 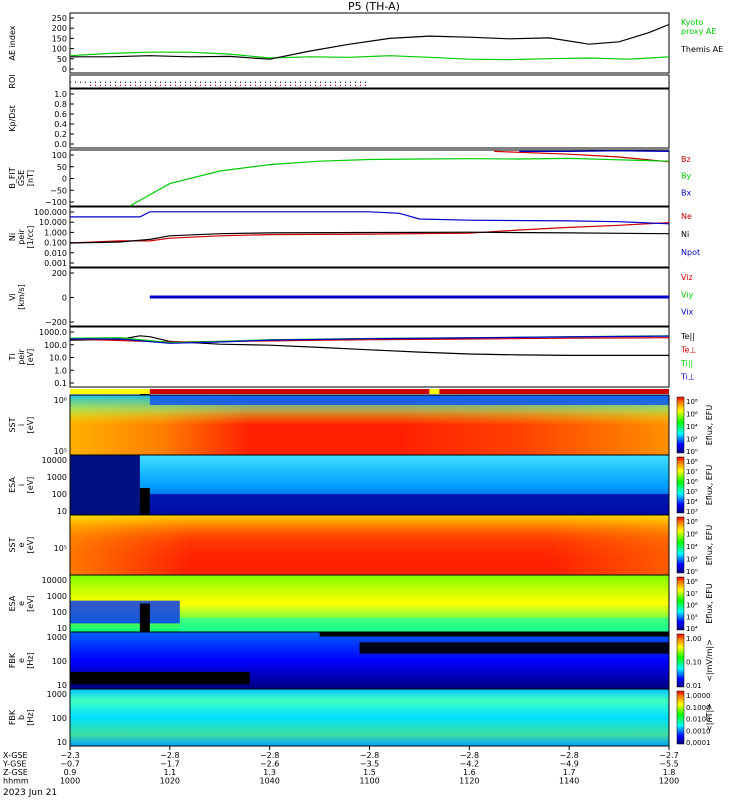 I want to click on x-axis-value: 1040, so click(x=269, y=781).